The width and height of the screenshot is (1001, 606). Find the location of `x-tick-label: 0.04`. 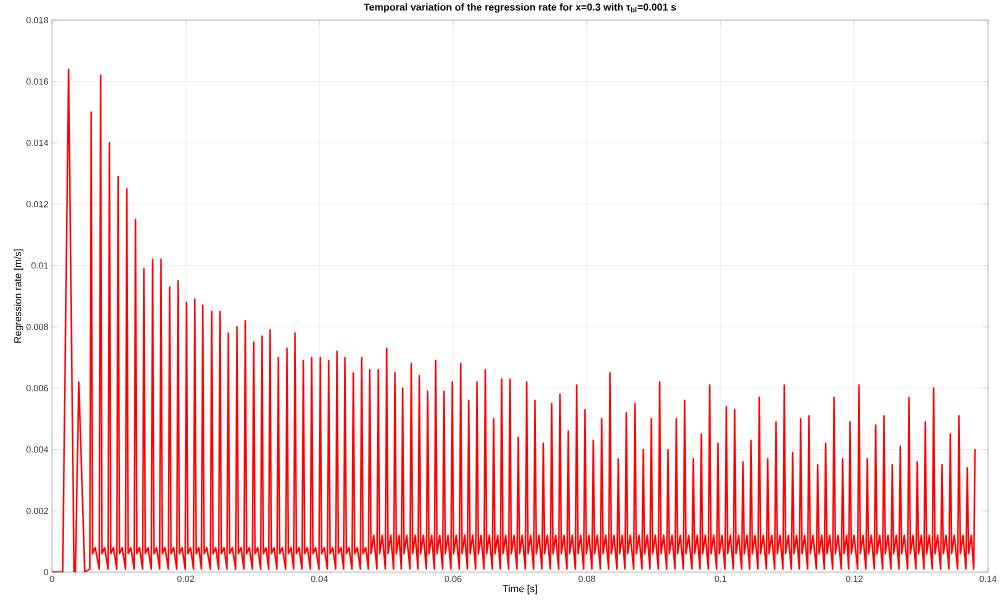

x-tick-label: 0.04 is located at coordinates (319, 578).